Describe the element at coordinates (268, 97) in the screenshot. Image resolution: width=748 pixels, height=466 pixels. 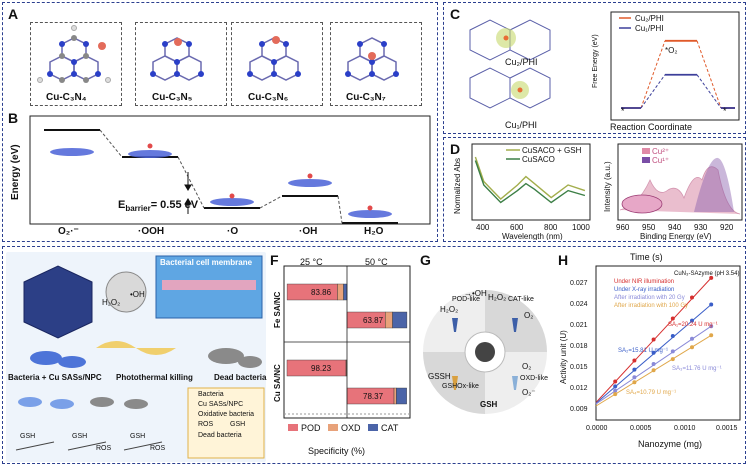
I see `structure-label-3: Cu-C₃N₆` at that location.